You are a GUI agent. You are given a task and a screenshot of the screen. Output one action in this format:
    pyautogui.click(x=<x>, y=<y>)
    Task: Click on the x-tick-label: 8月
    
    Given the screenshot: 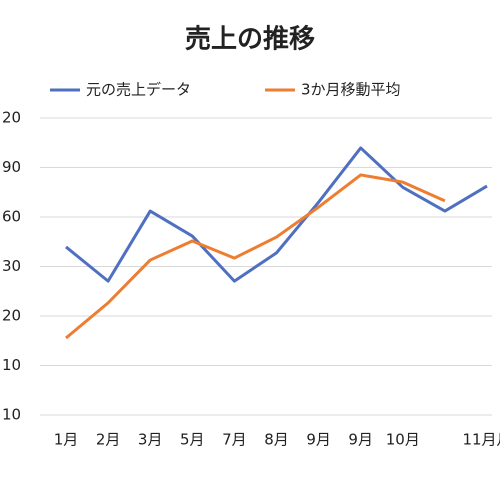 What is the action you would take?
    pyautogui.click(x=276, y=440)
    